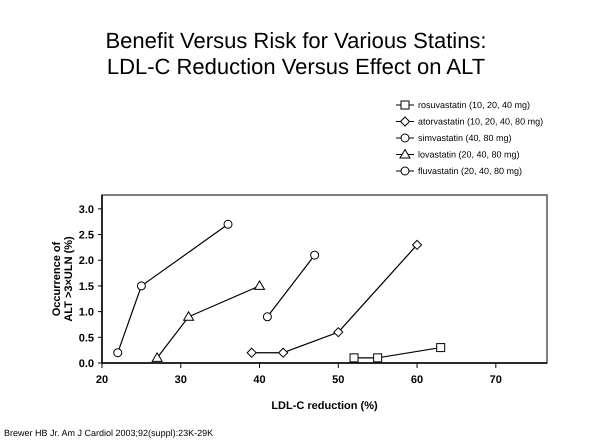 The width and height of the screenshot is (592, 440). Describe the element at coordinates (469, 155) in the screenshot. I see `legend-label: lovastatin (20, 40, 80 mg)` at that location.